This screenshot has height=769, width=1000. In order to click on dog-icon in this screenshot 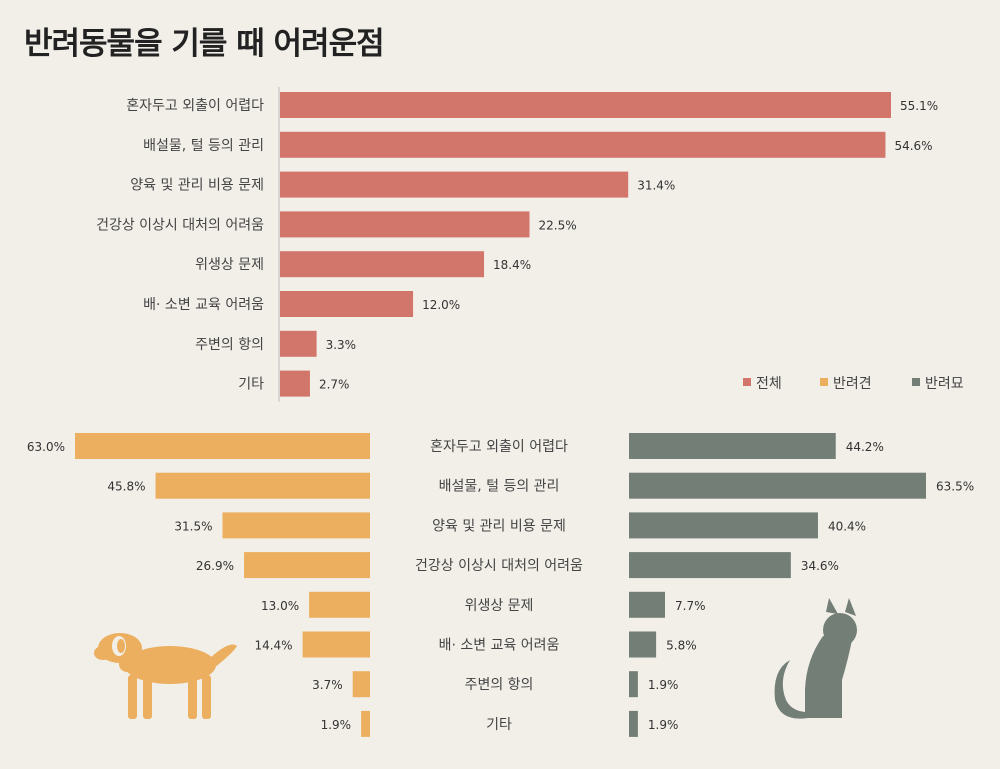, I will do `click(165, 676)`.